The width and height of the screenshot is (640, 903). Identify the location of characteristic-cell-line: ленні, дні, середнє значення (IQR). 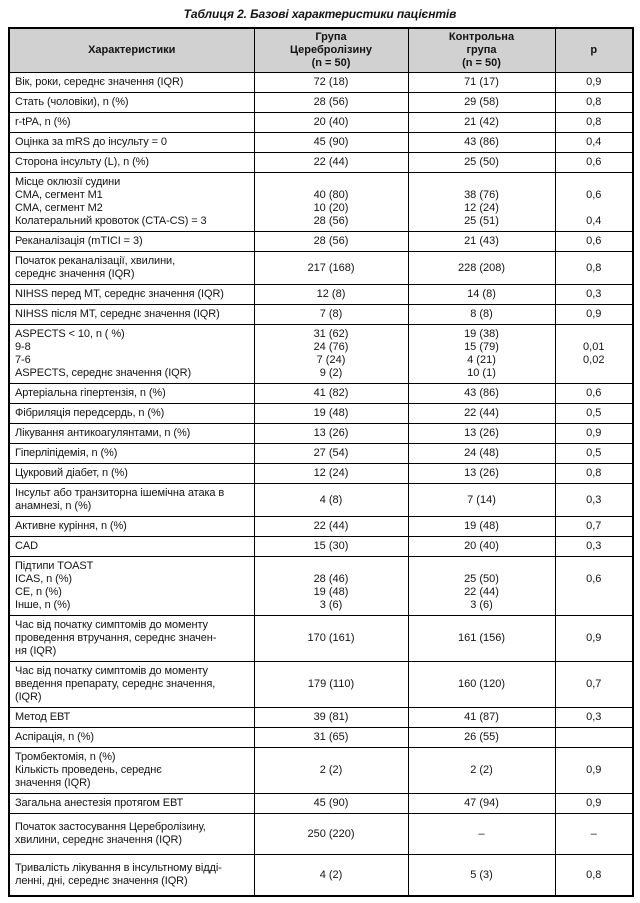
(101, 881).